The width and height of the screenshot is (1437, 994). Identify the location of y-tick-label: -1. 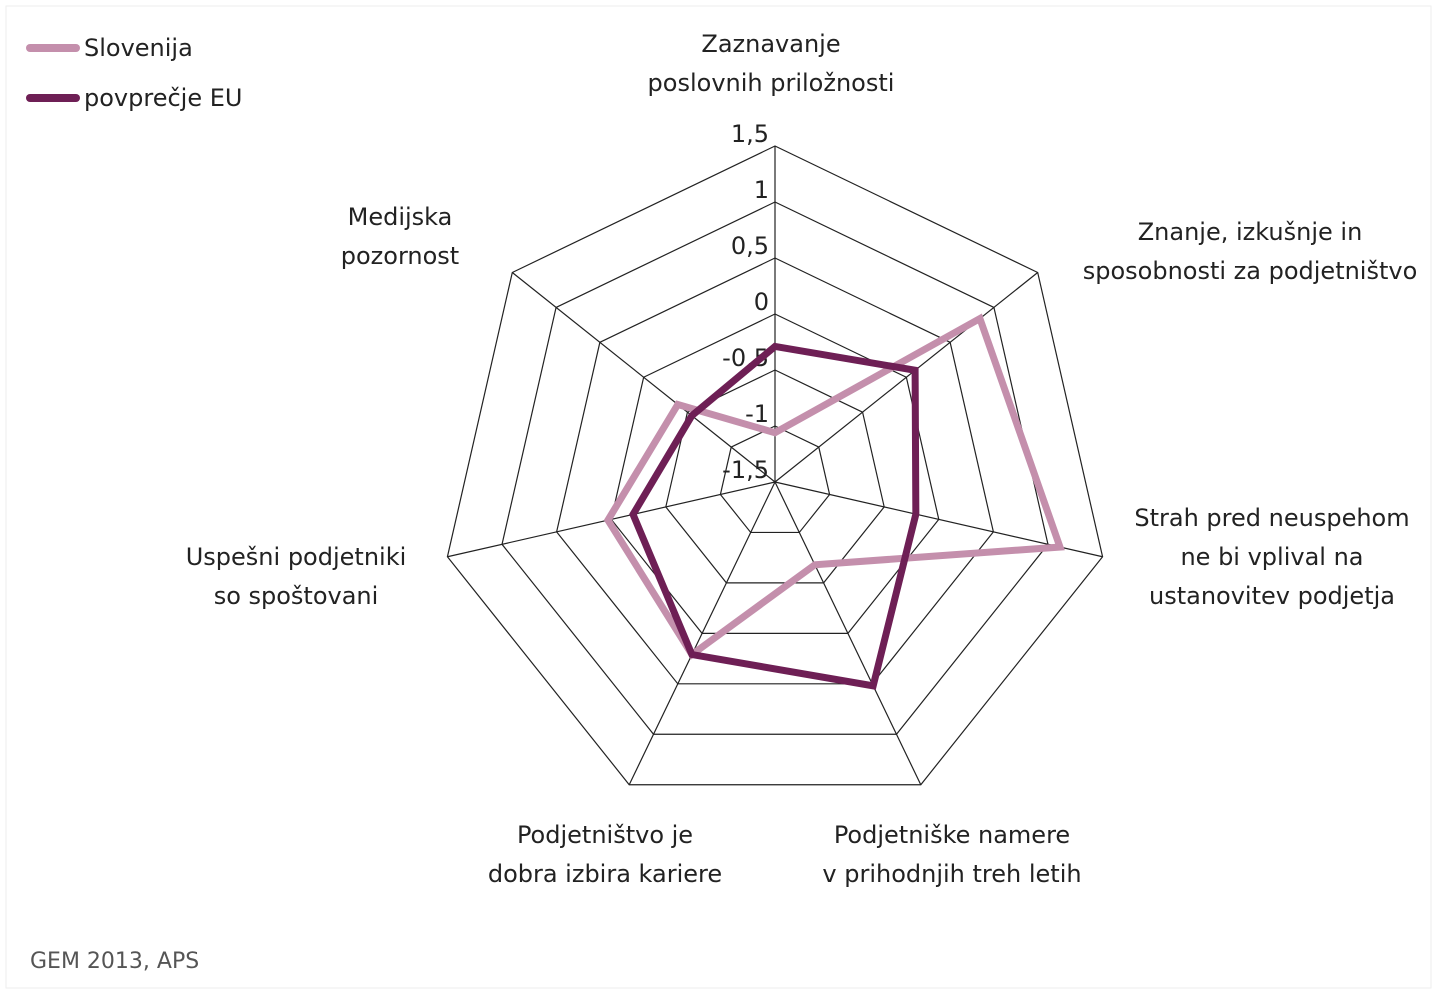
(757, 414).